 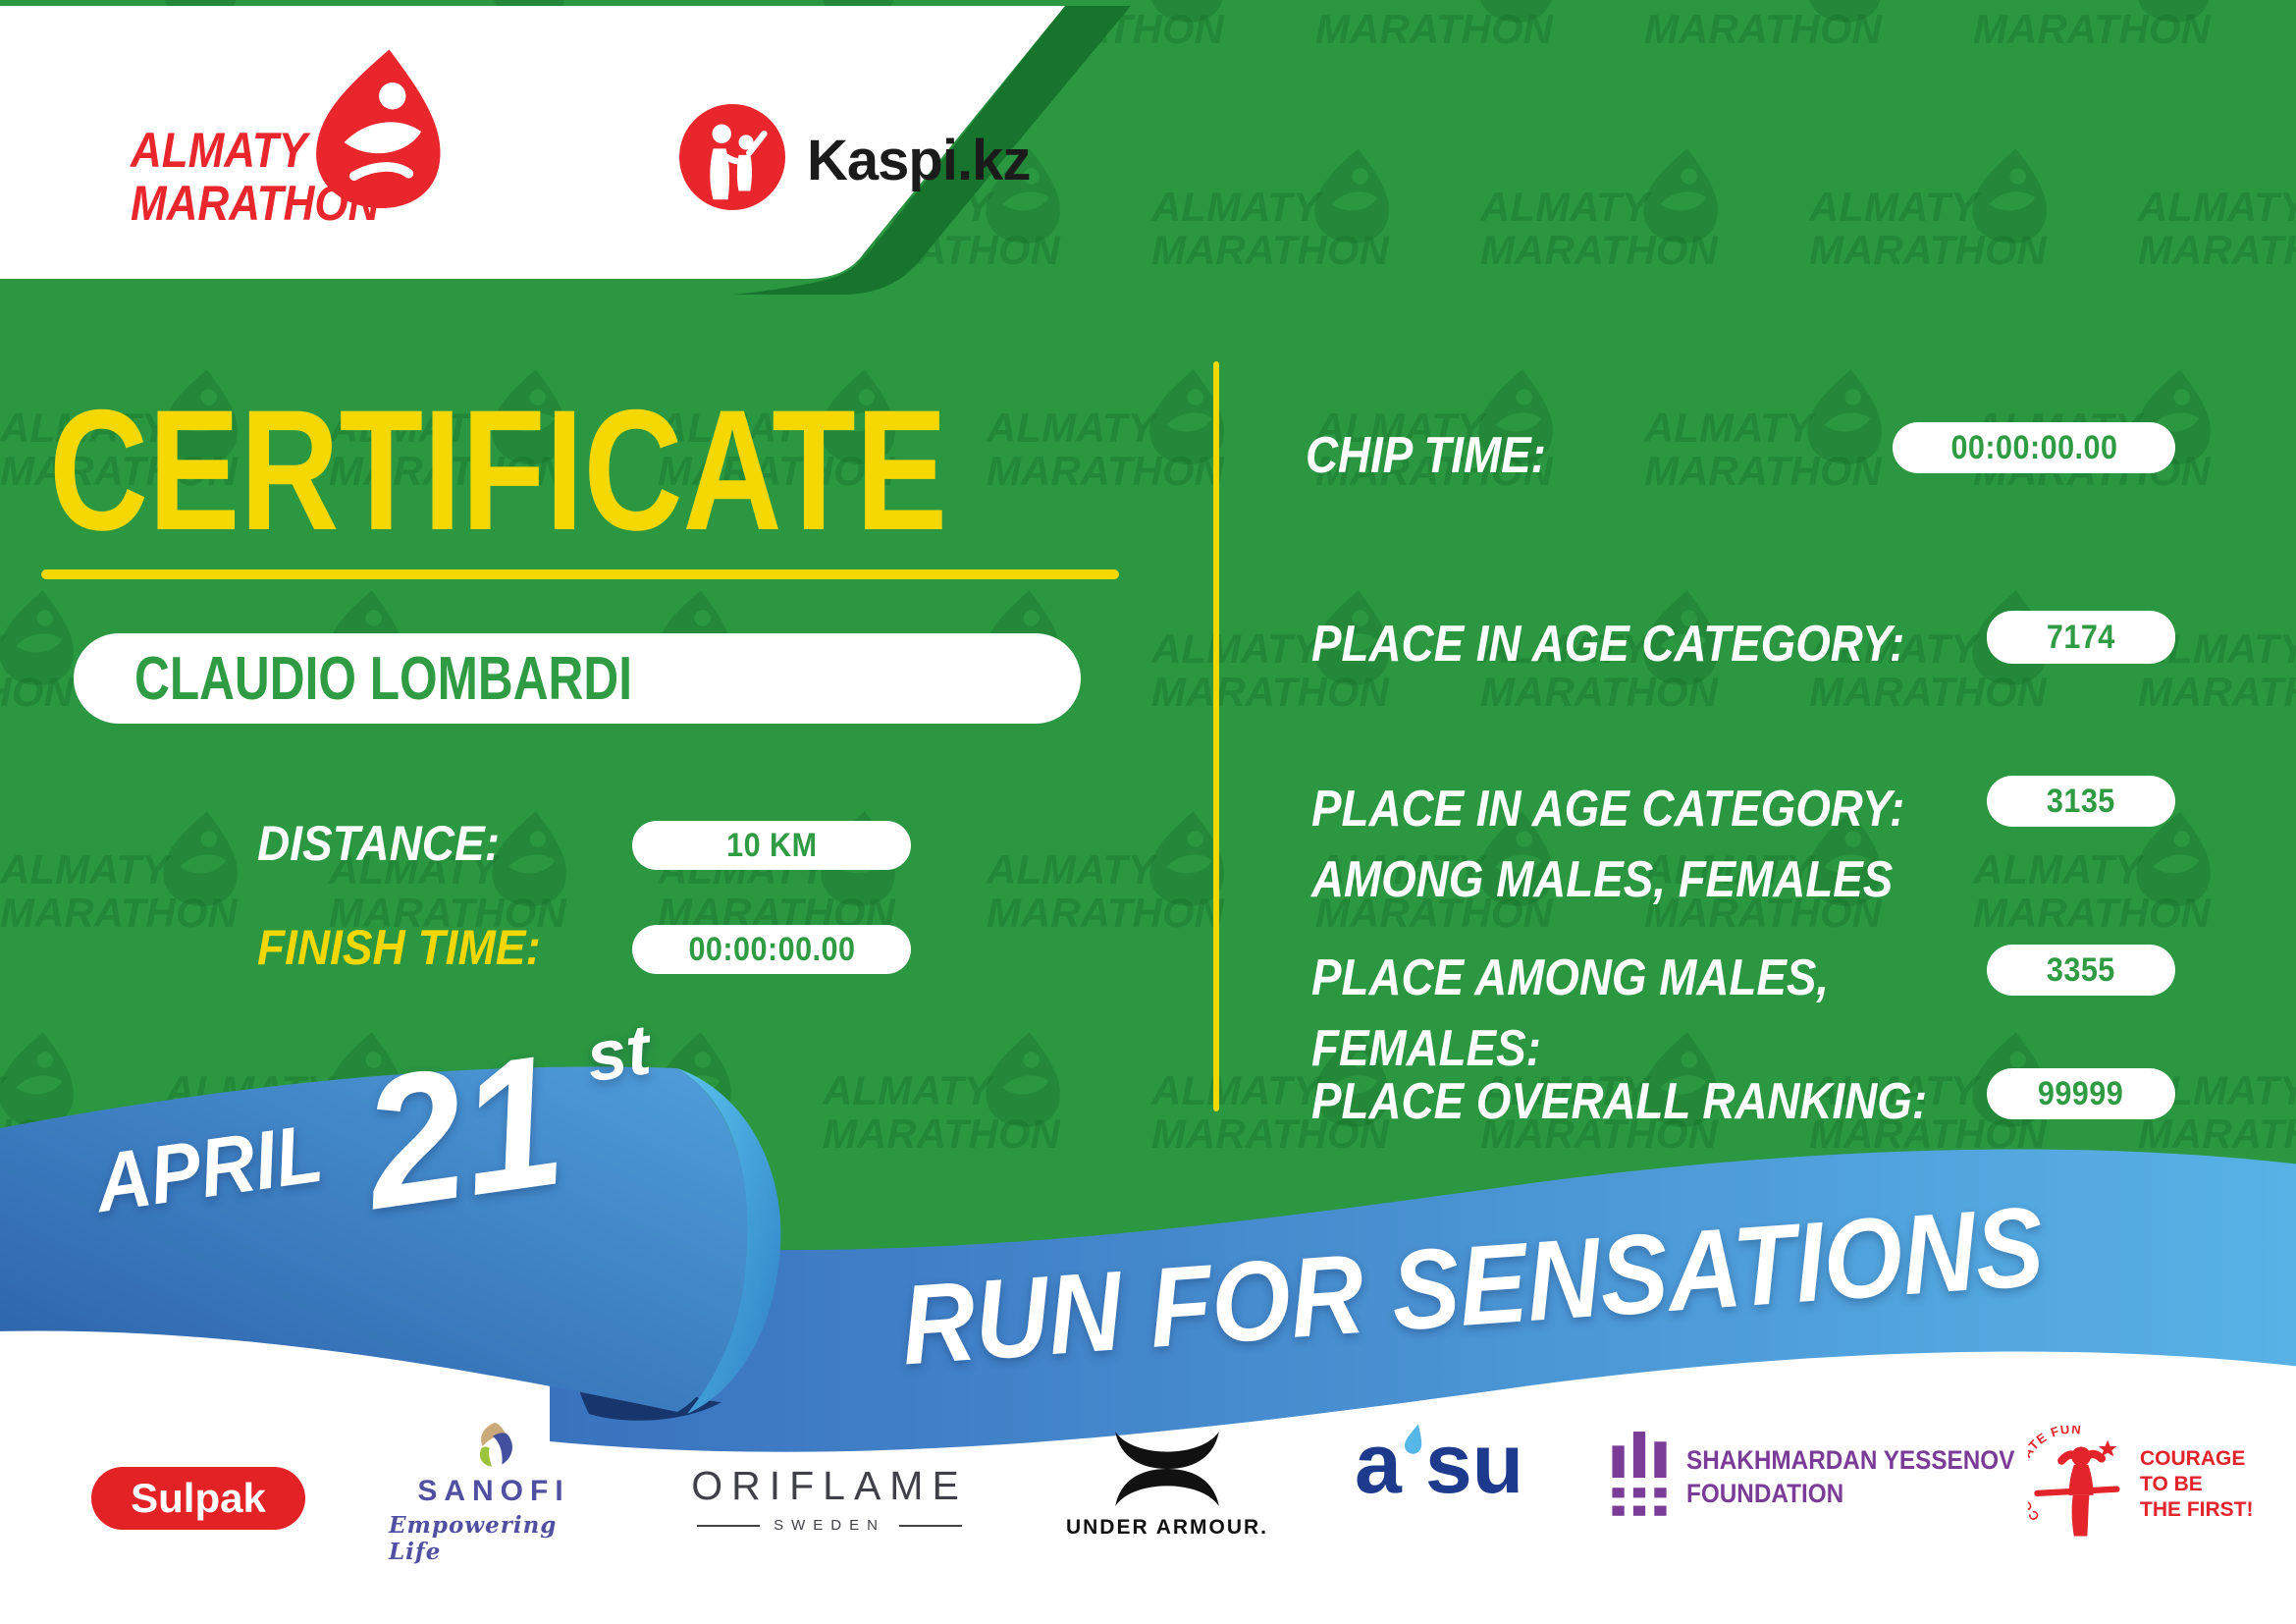 What do you see at coordinates (198, 1498) in the screenshot?
I see `sulpak-wordmark: Sulpak` at bounding box center [198, 1498].